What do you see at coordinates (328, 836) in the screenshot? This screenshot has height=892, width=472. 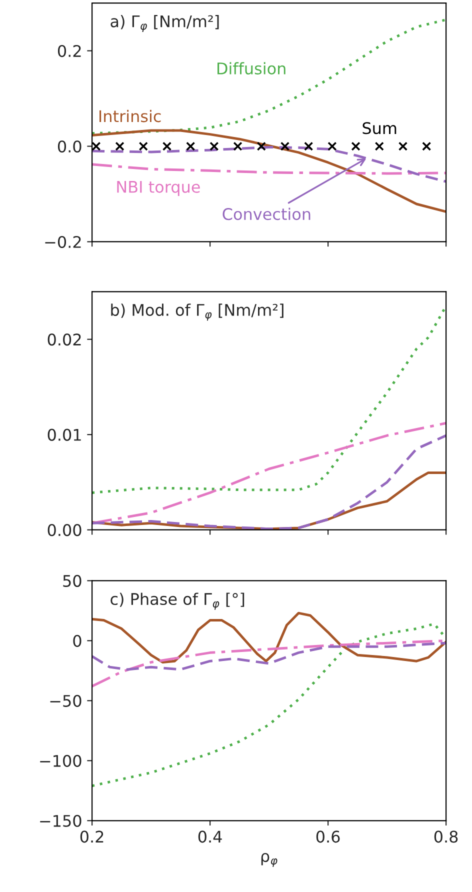 I see `x-tick-label: 0.6` at bounding box center [328, 836].